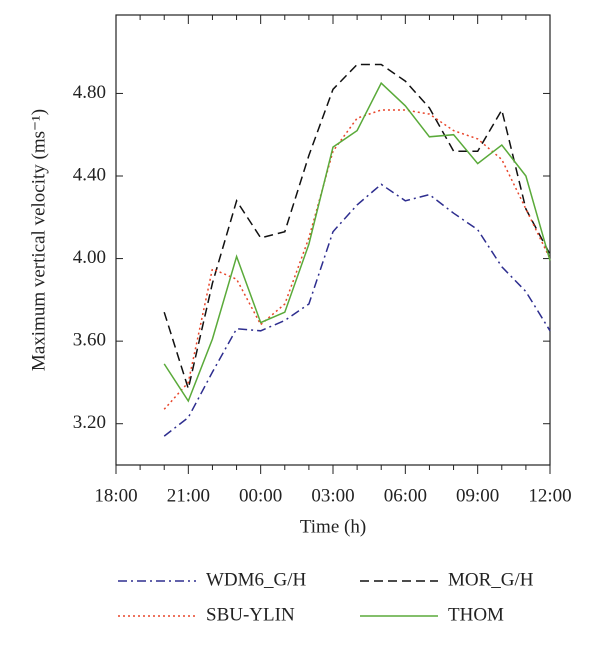 The image size is (600, 650). I want to click on y-tick-label: 4.40, so click(89, 174).